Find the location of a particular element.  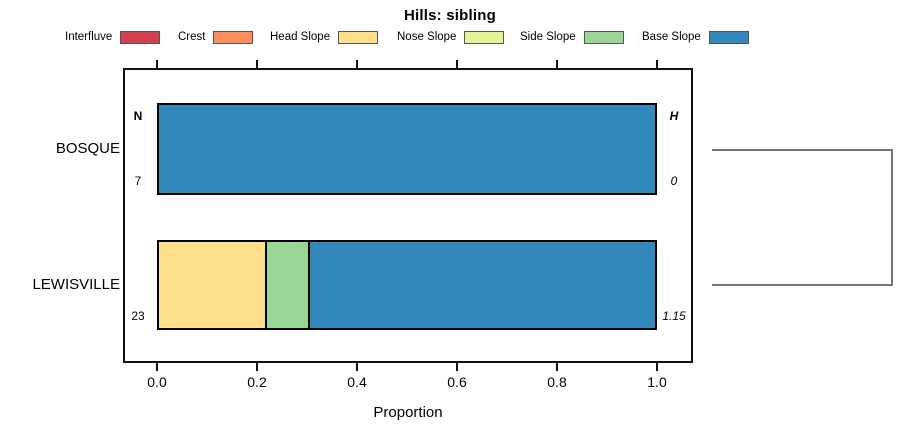

legend-label: Side Slope is located at coordinates (548, 37).